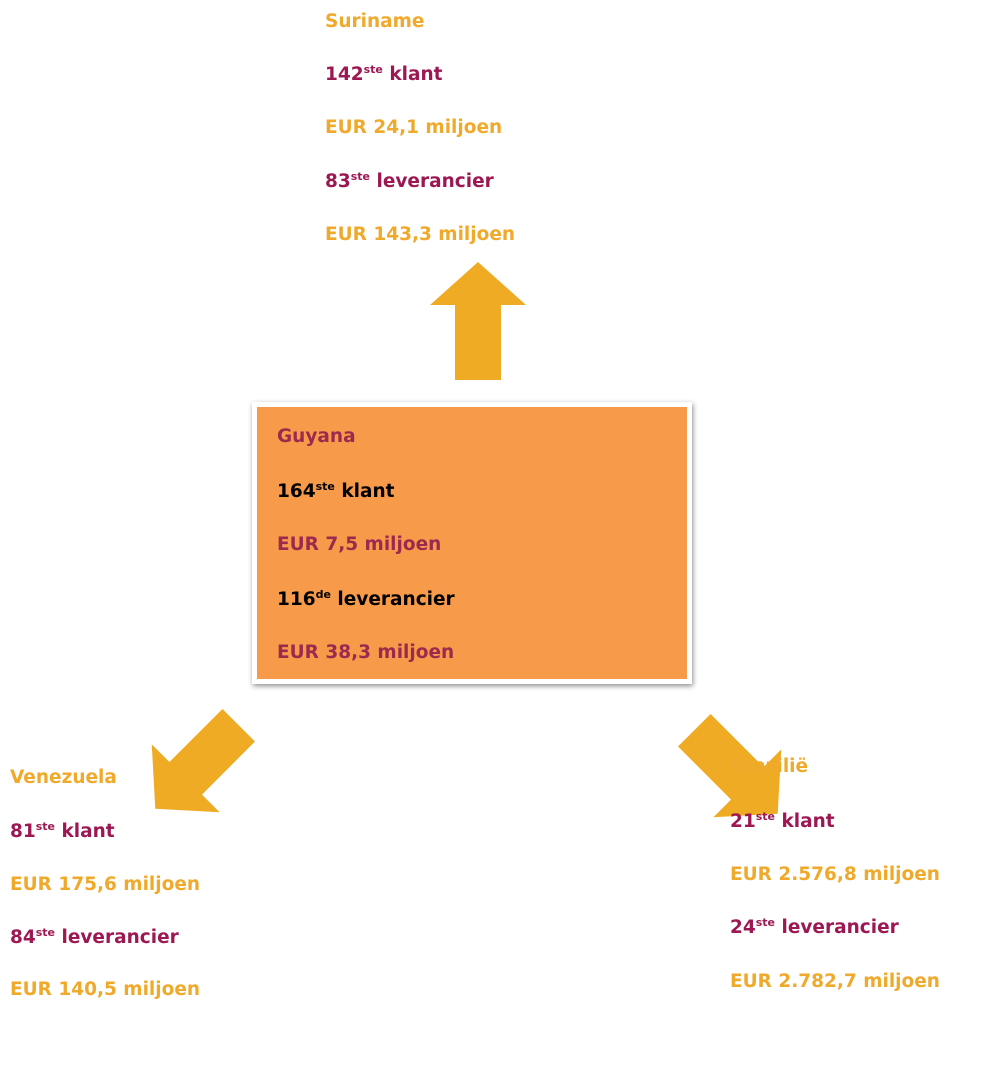 The width and height of the screenshot is (990, 1090). I want to click on client-value: EUR 7,5 miljoen, so click(359, 544).